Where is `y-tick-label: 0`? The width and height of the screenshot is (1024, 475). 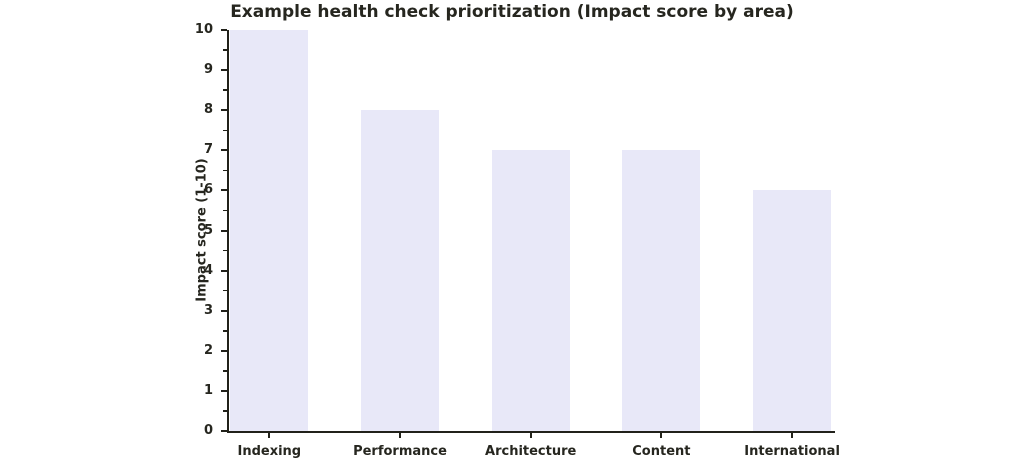 y-tick-label: 0 is located at coordinates (208, 430).